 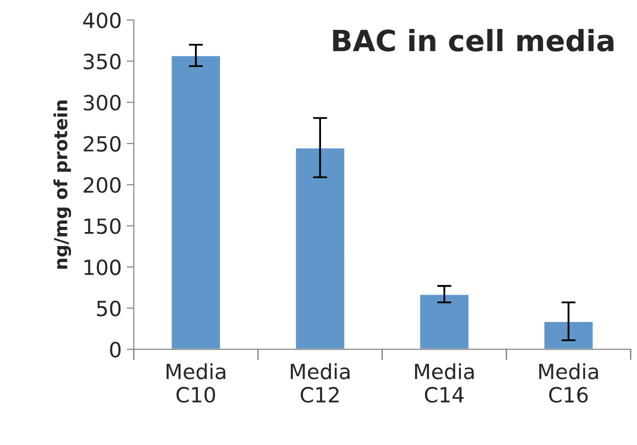 I want to click on x-tick-label: Media C14, so click(x=444, y=383).